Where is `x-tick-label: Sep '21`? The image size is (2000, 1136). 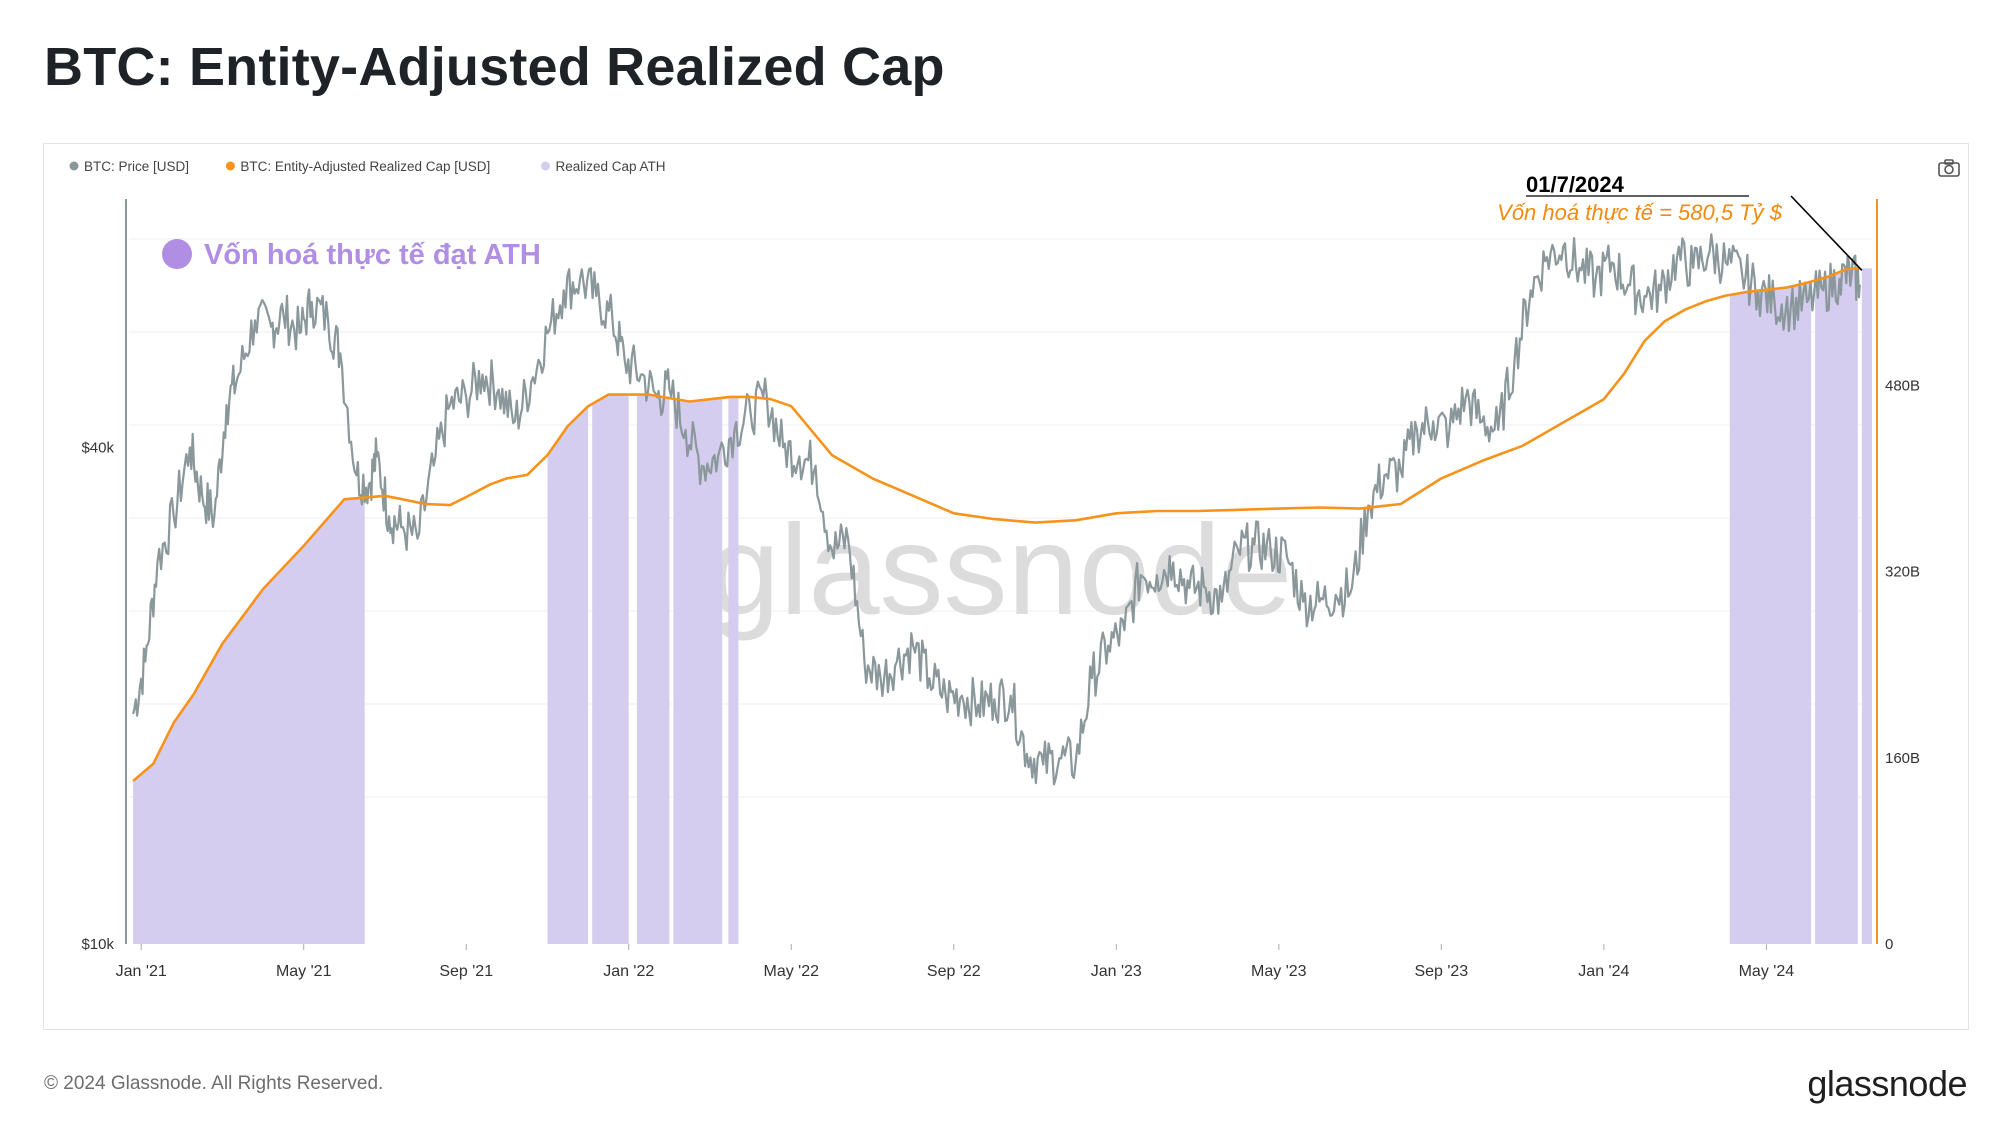
x-tick-label: Sep '21 is located at coordinates (466, 971).